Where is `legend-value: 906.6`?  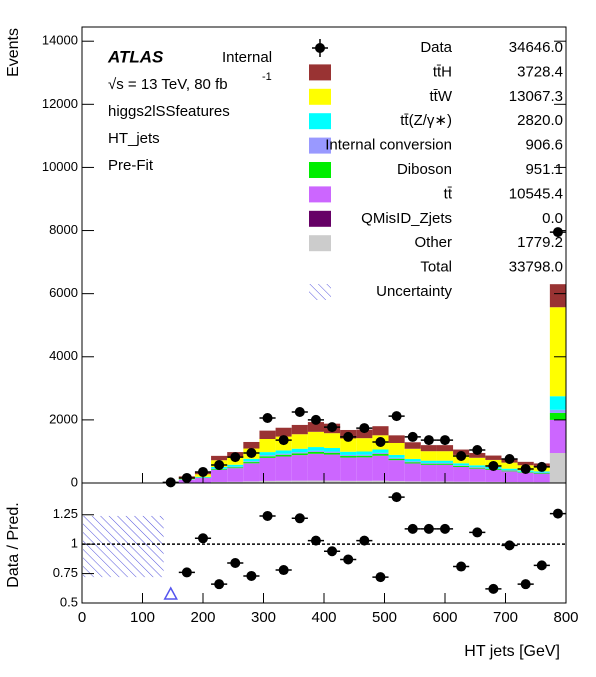 legend-value: 906.6 is located at coordinates (544, 145).